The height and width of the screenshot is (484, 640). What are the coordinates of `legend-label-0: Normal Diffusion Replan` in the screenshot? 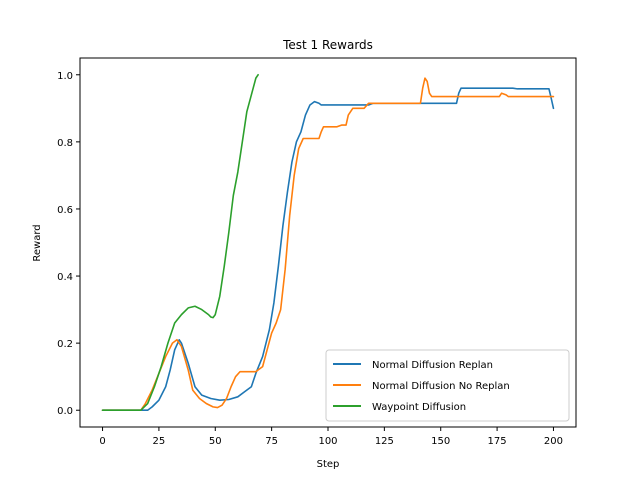 It's located at (432, 365).